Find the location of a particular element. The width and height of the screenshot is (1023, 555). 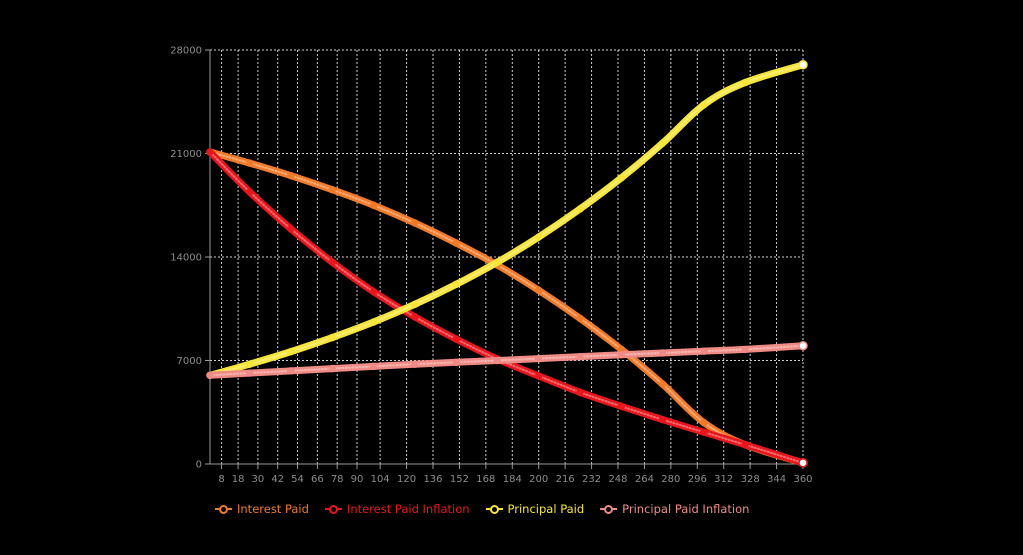

legend-item-principal-paid-inflation: Principal Paid Inflation is located at coordinates (674, 509).